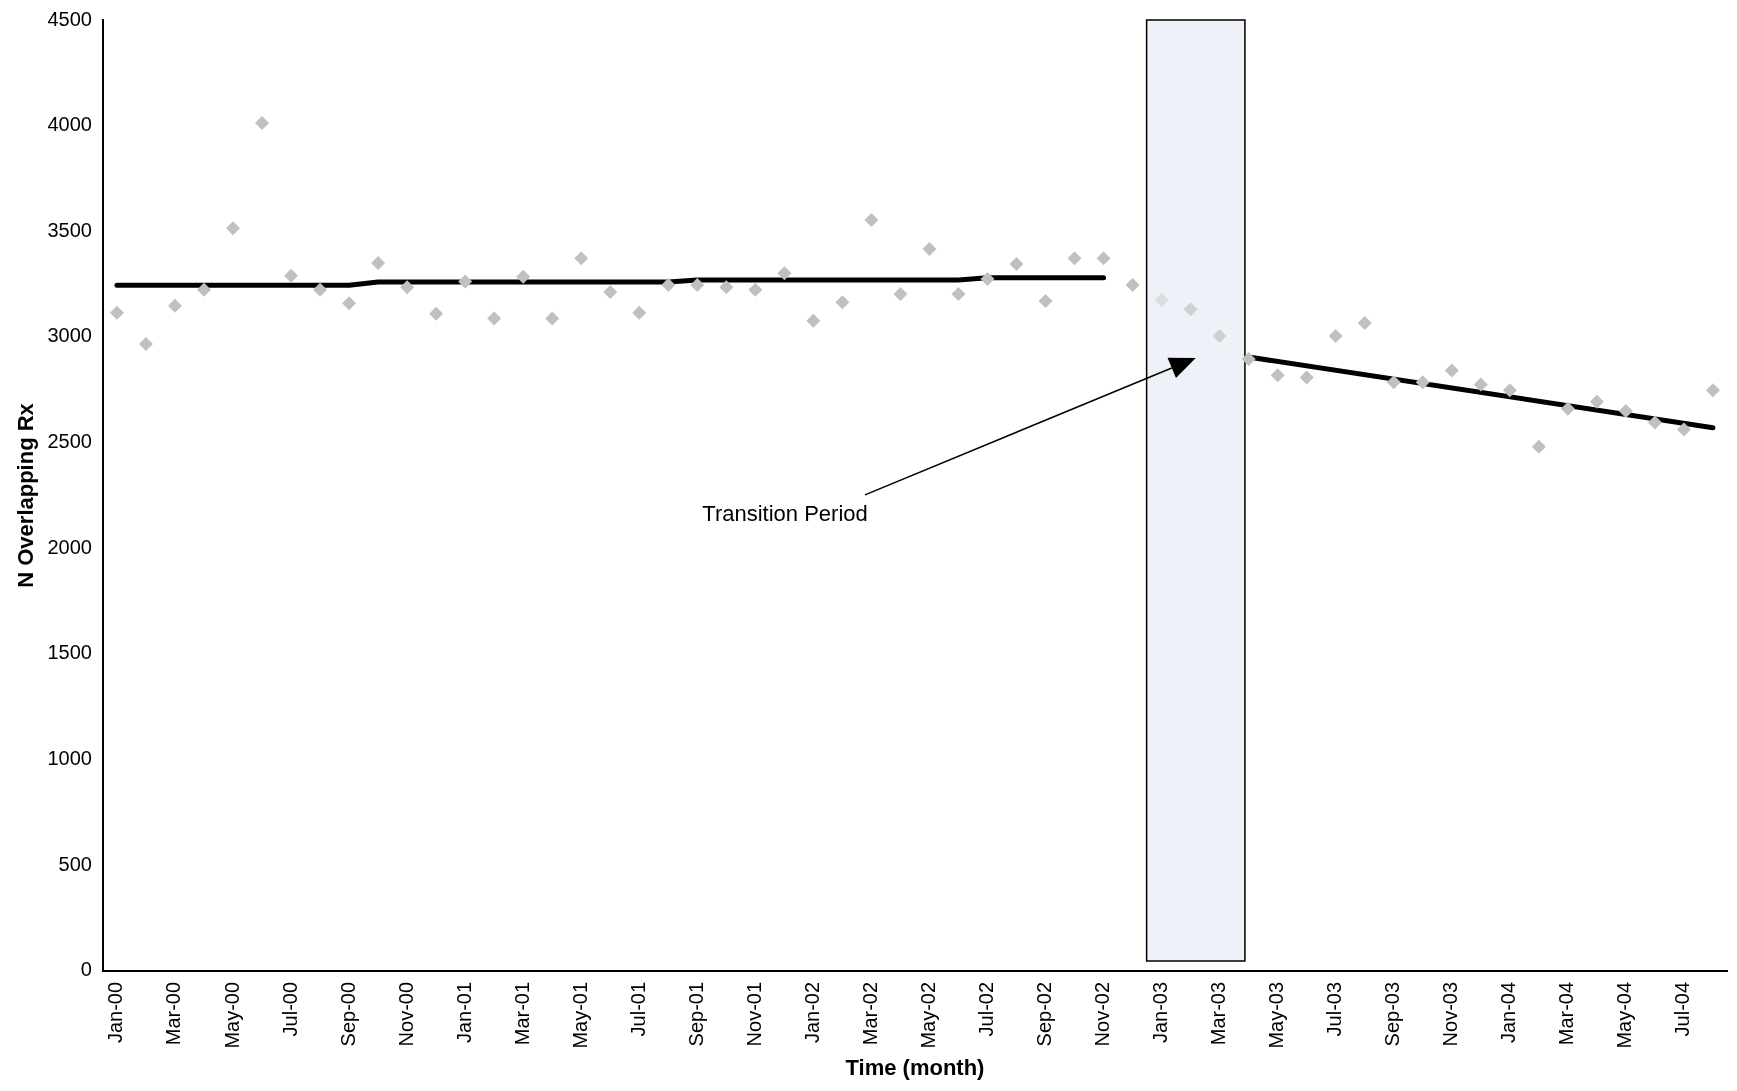  What do you see at coordinates (753, 1014) in the screenshot?
I see `x-tick-label: Nov-01` at bounding box center [753, 1014].